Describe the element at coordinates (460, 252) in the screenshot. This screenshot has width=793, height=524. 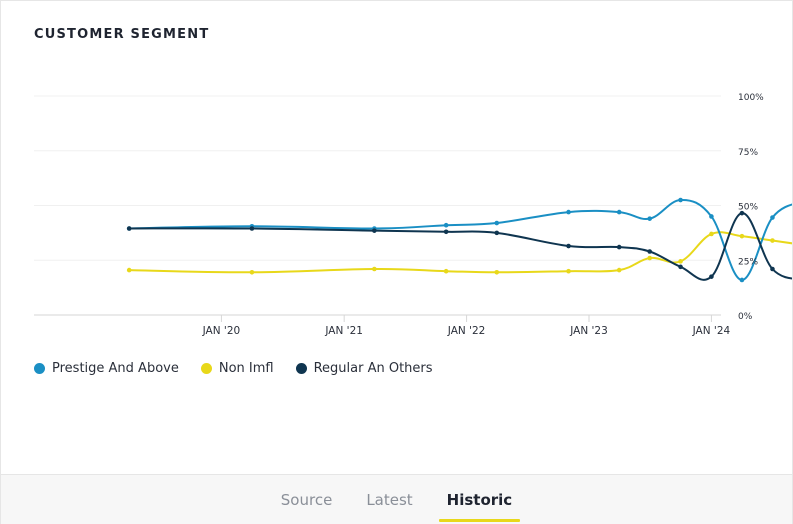
I see `series-line-non-imfl` at that location.